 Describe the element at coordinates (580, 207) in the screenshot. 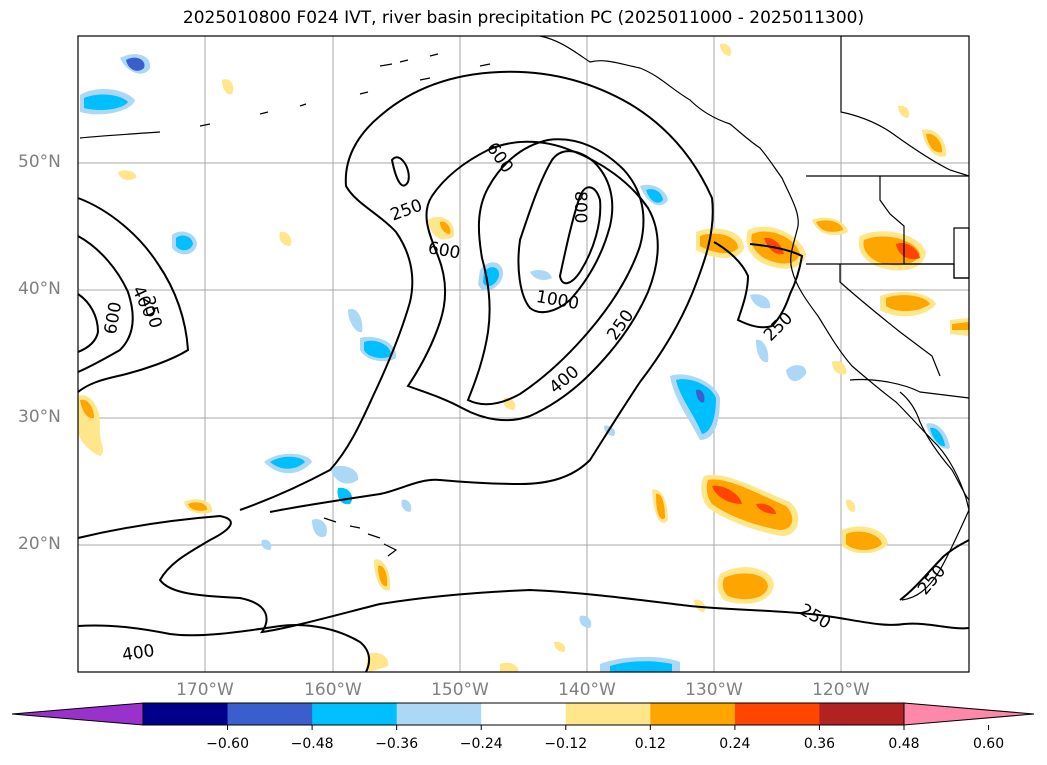

I see `contour-label: 800` at that location.